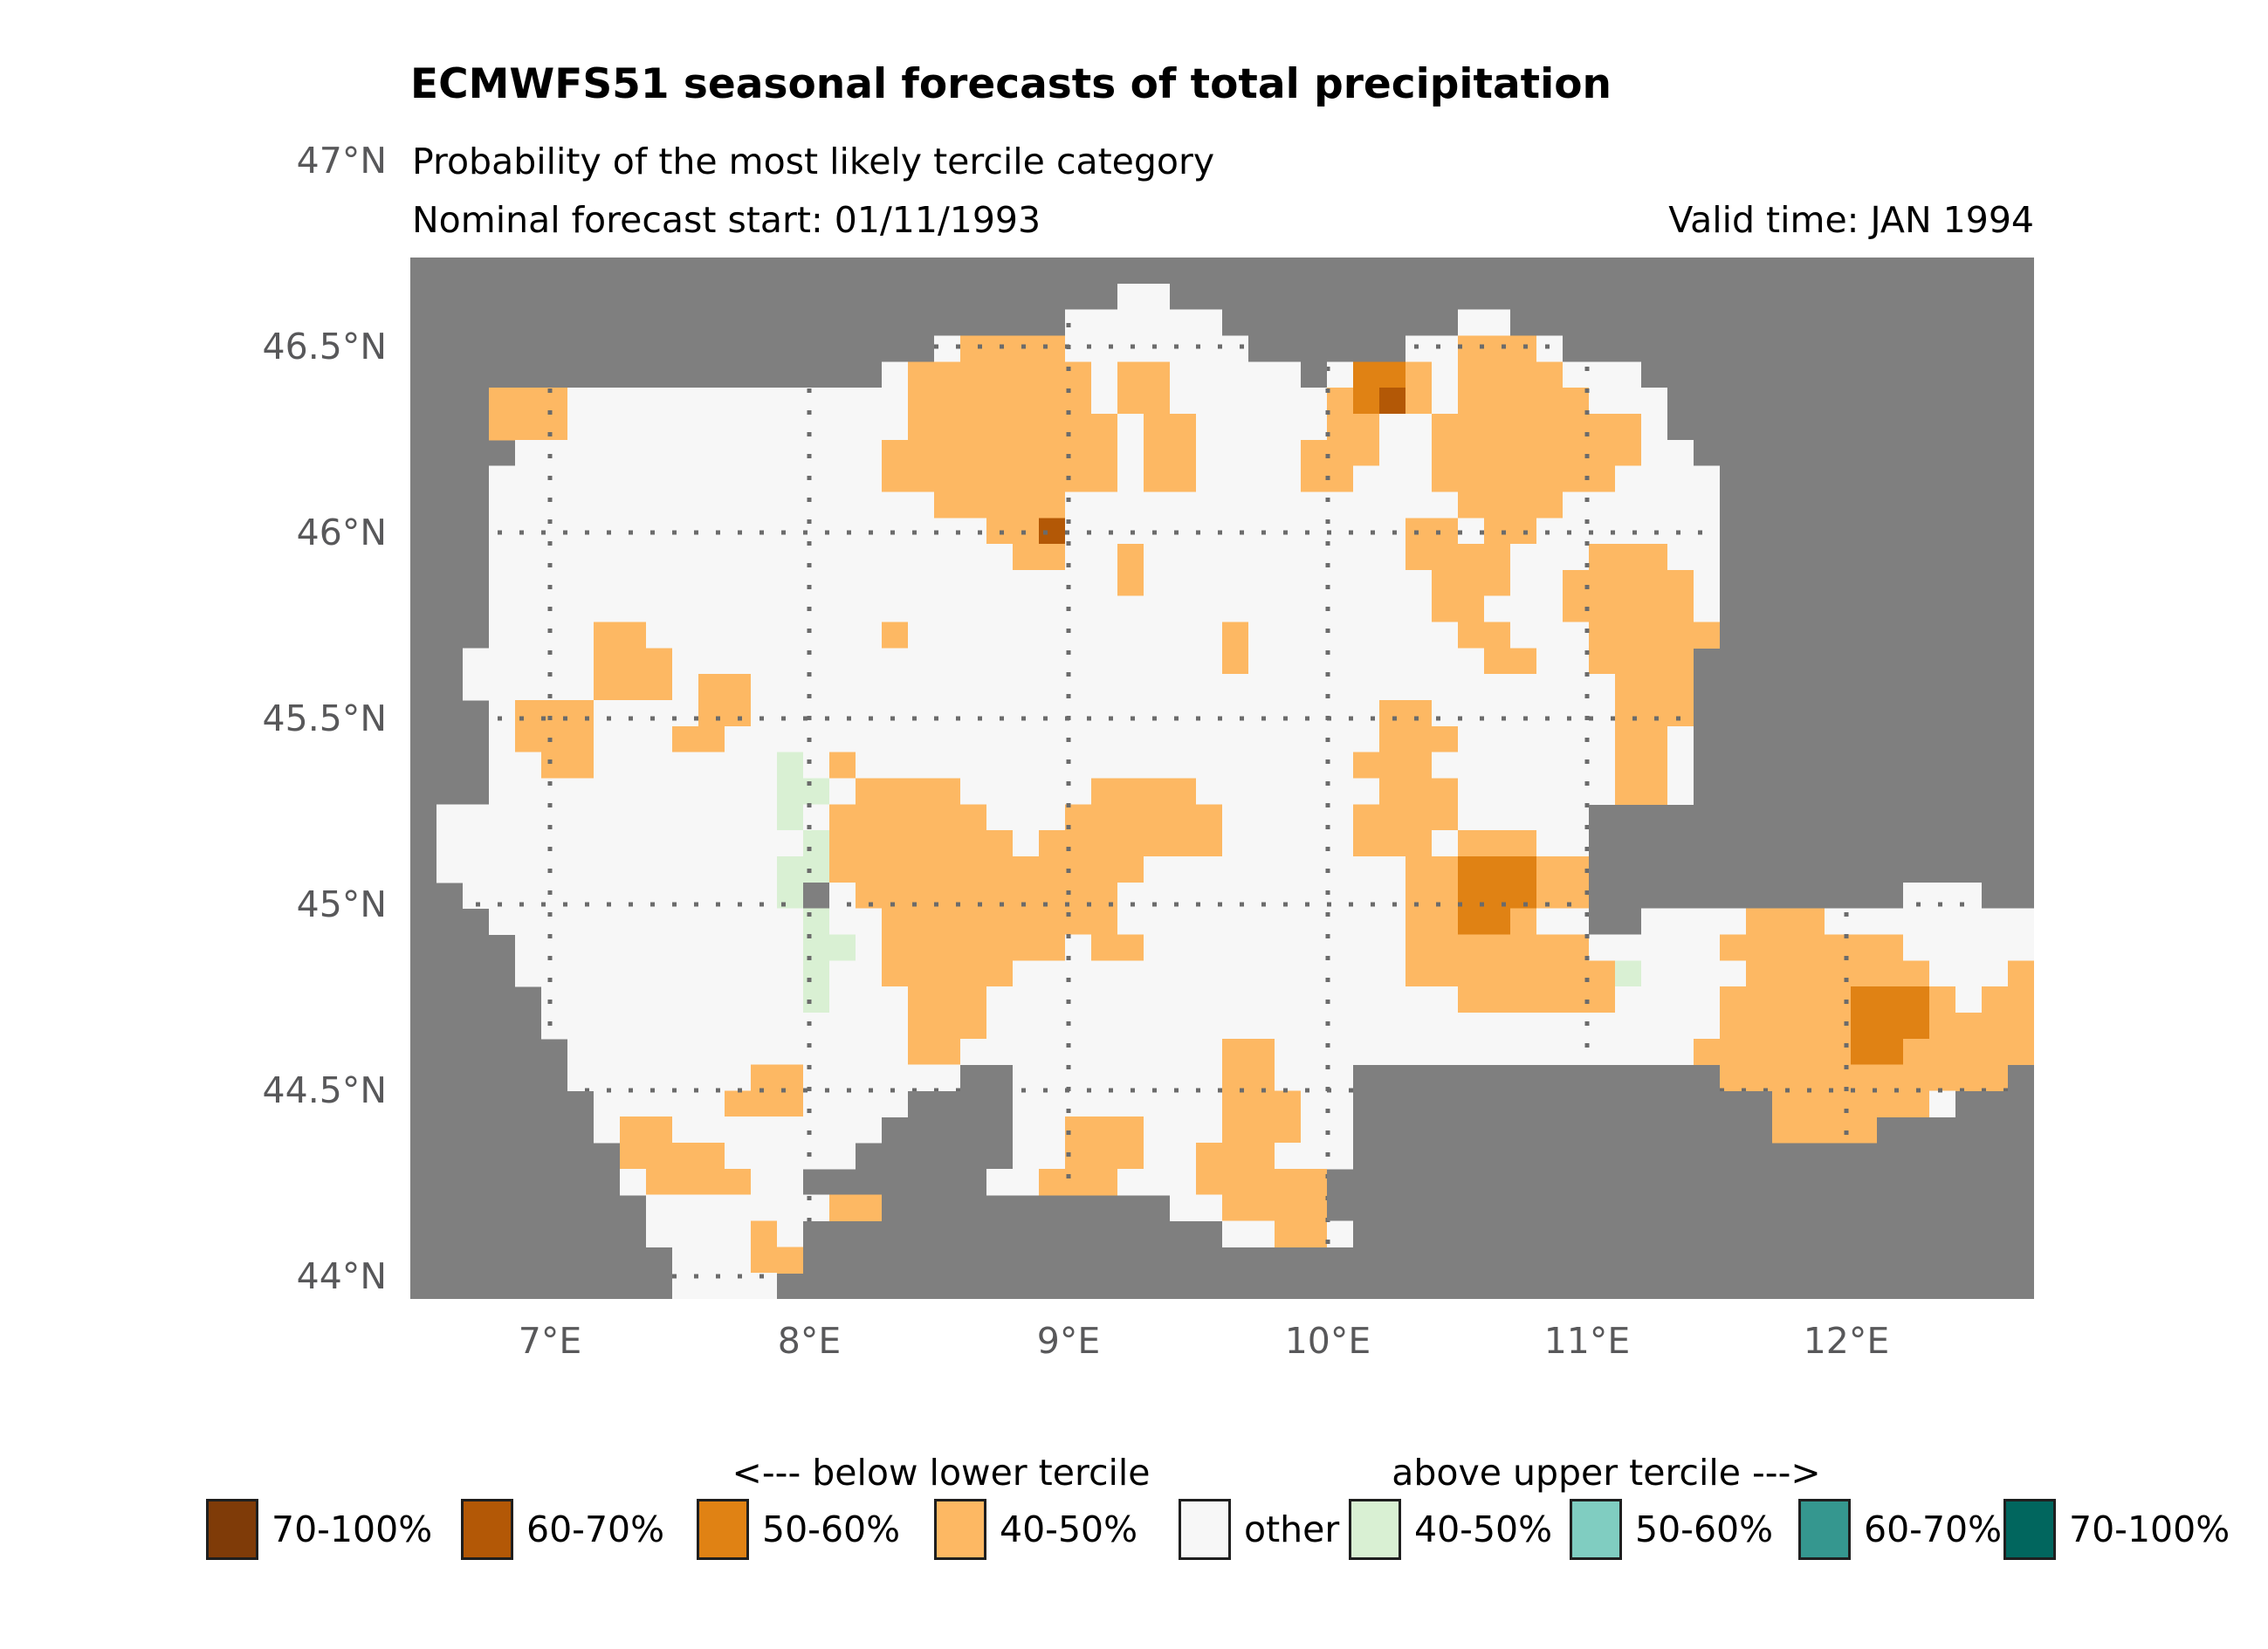 Image resolution: width=2268 pixels, height=1649 pixels. Describe the element at coordinates (550, 1341) in the screenshot. I see `x-tick-label: 7°E` at that location.